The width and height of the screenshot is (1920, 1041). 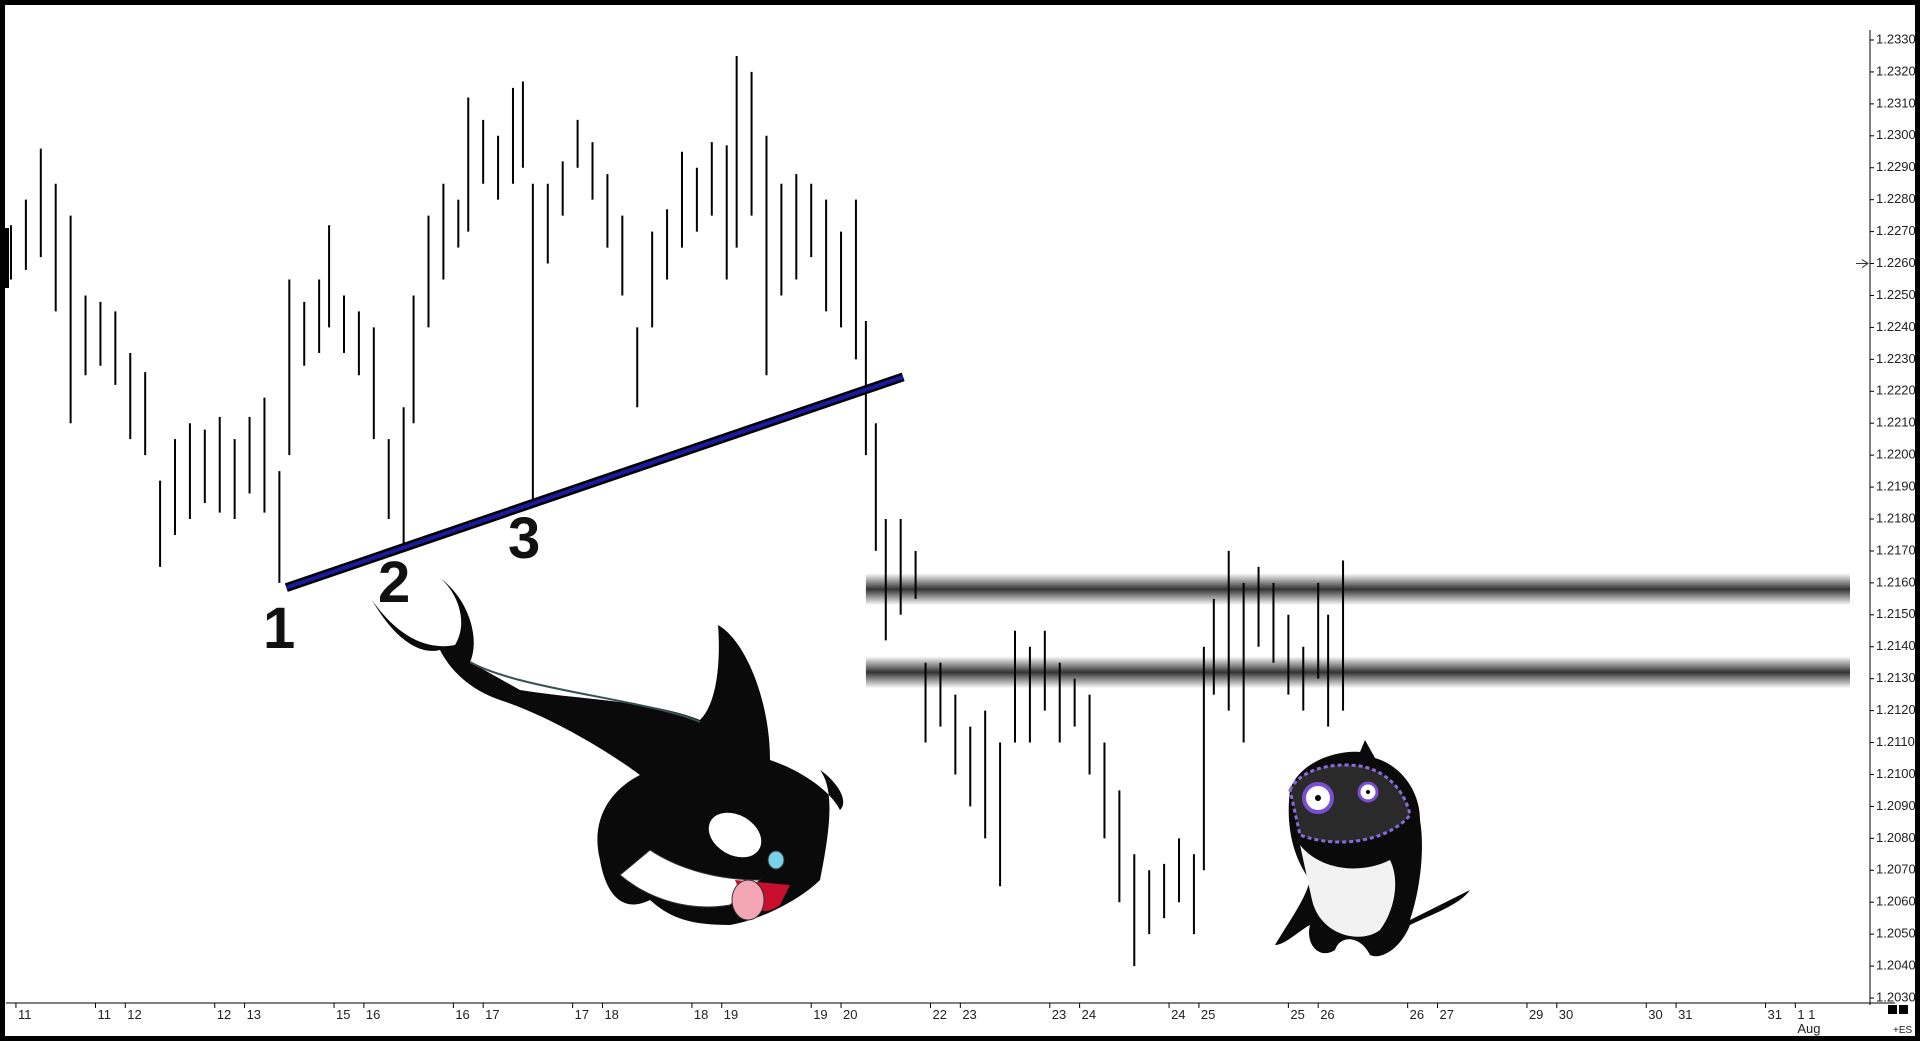 What do you see at coordinates (1808, 1028) in the screenshot?
I see `x-month-label: Aug` at bounding box center [1808, 1028].